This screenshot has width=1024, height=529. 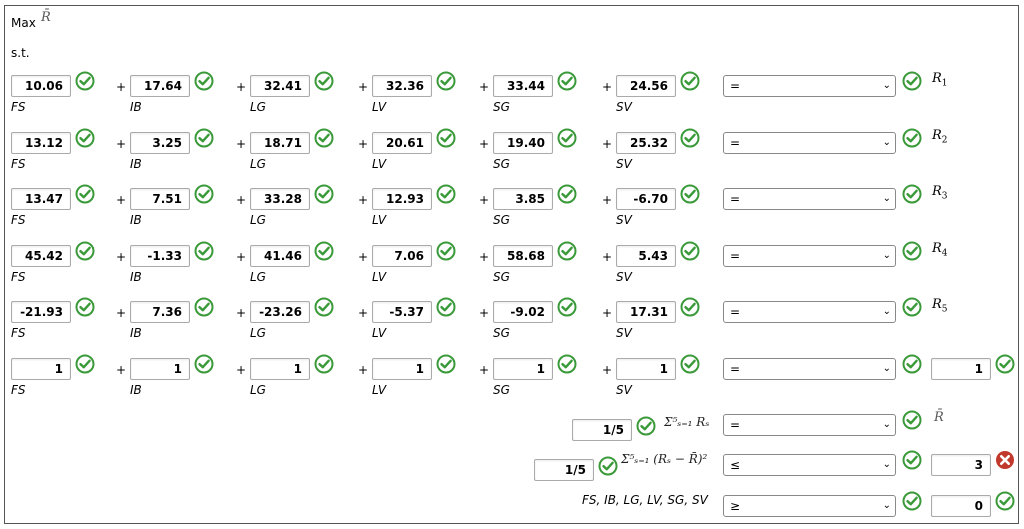 What do you see at coordinates (41, 369) in the screenshot?
I see `coef-input-fs: 1` at bounding box center [41, 369].